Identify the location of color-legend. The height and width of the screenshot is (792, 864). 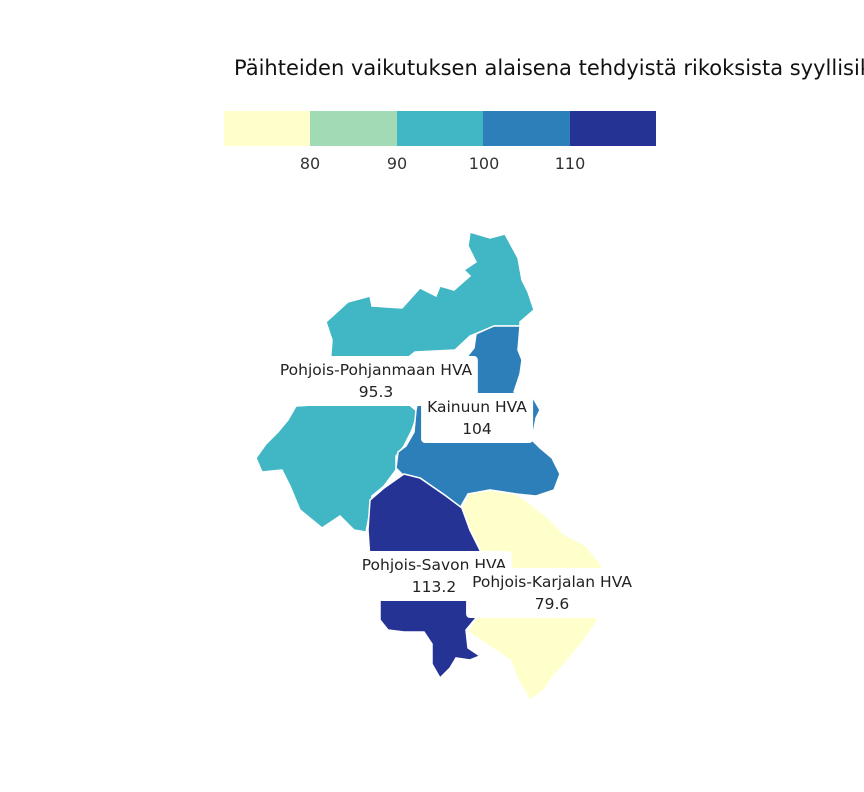
(440, 128).